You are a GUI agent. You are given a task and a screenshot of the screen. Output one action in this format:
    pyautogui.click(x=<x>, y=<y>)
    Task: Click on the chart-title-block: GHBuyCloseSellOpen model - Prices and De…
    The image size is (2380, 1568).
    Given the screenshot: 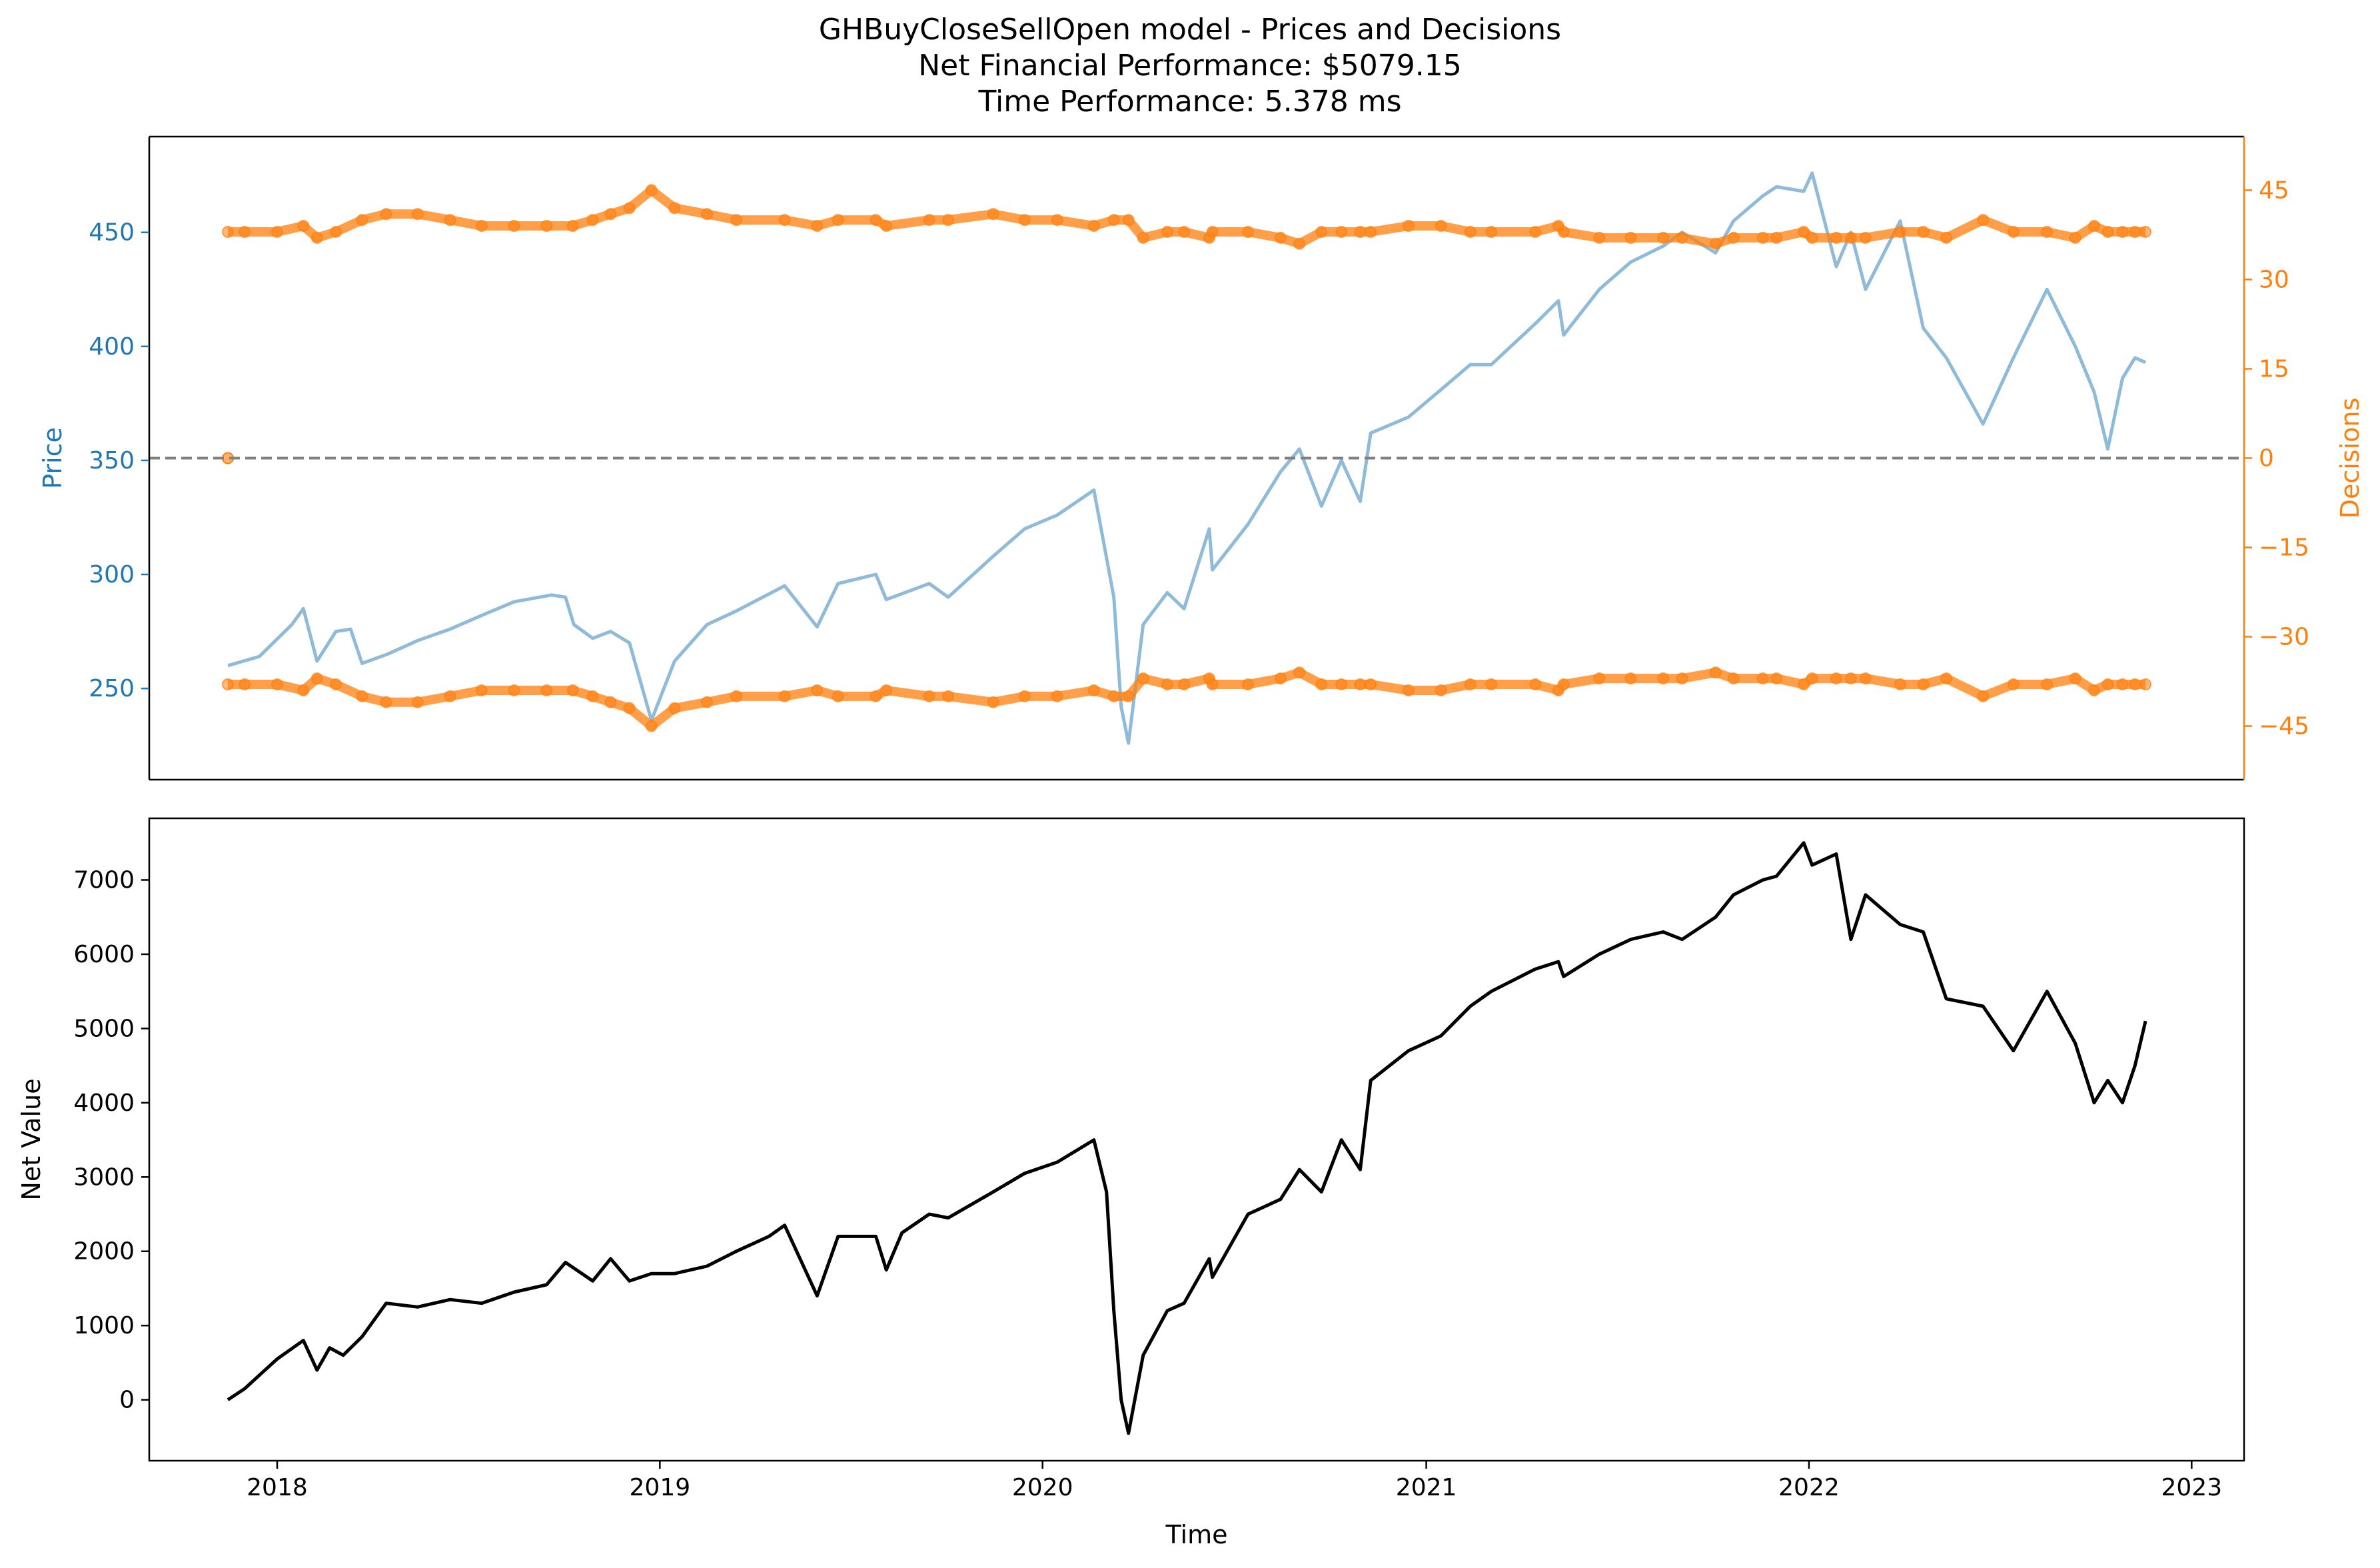 What is the action you would take?
    pyautogui.click(x=1190, y=66)
    